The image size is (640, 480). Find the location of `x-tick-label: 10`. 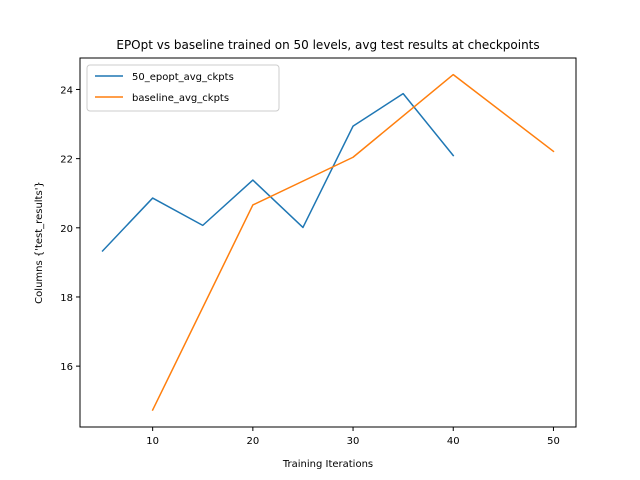

x-tick-label: 10 is located at coordinates (152, 441).